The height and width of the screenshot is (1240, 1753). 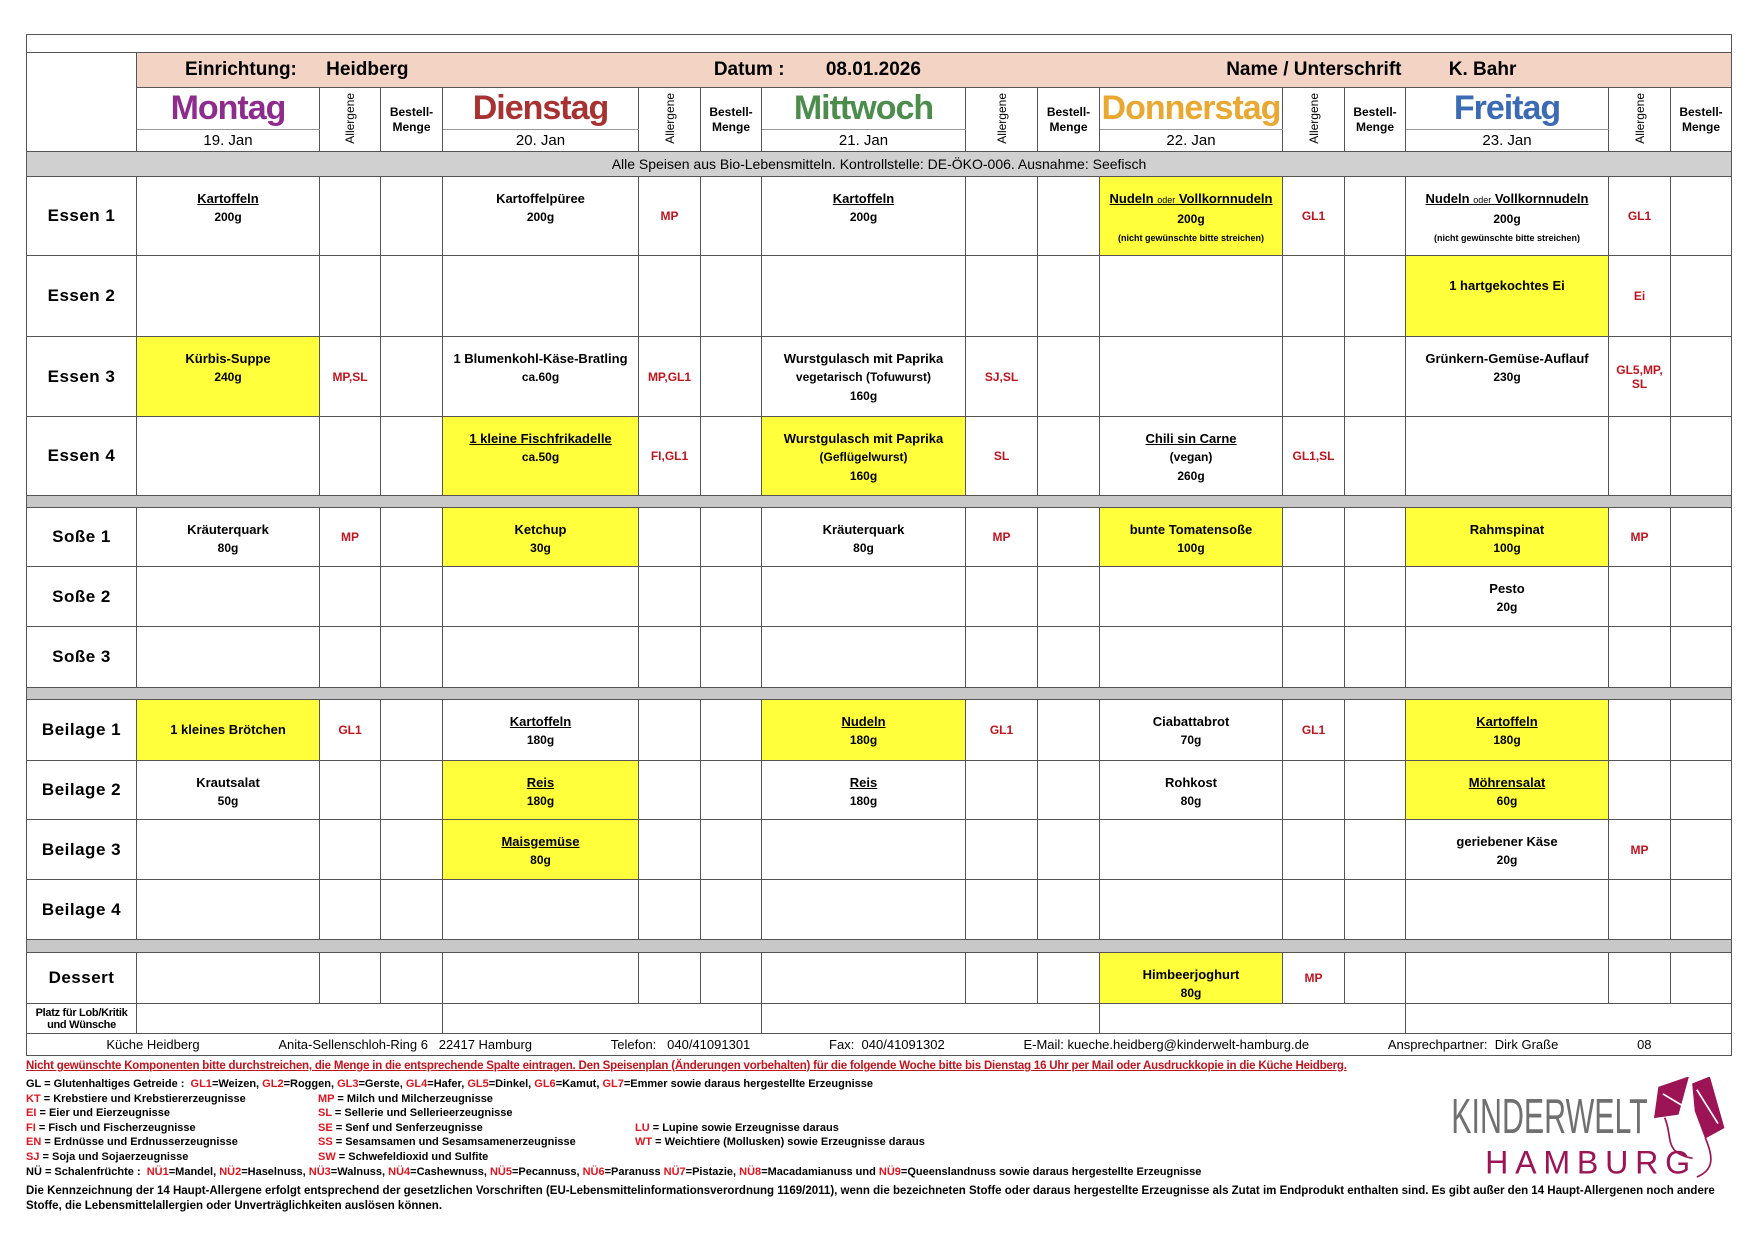 I want to click on menu-item-cell: 1 kleine Fischfrikadelle ca.50g, so click(x=540, y=456).